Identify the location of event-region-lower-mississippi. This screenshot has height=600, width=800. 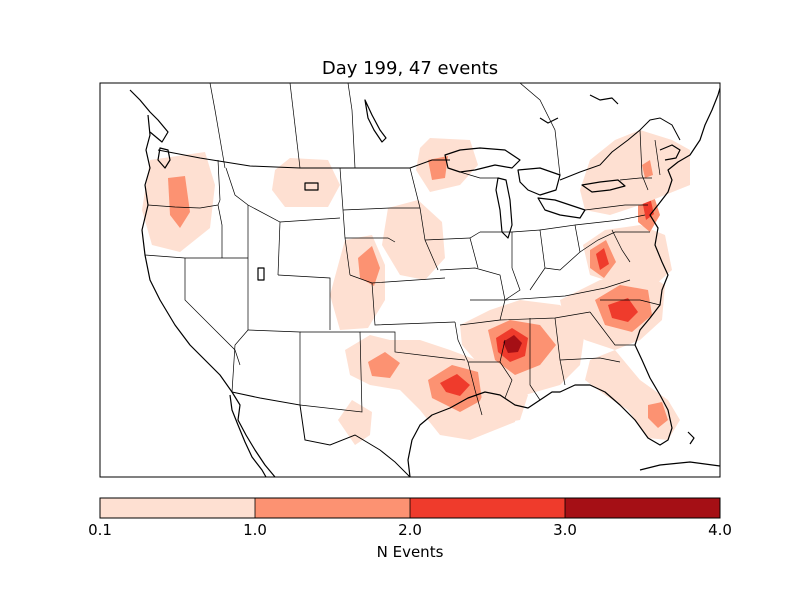
(522, 362).